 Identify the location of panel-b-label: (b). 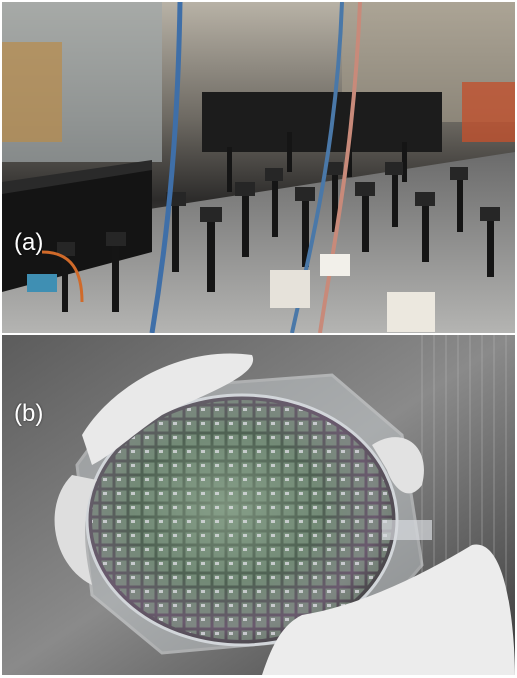
(29, 413).